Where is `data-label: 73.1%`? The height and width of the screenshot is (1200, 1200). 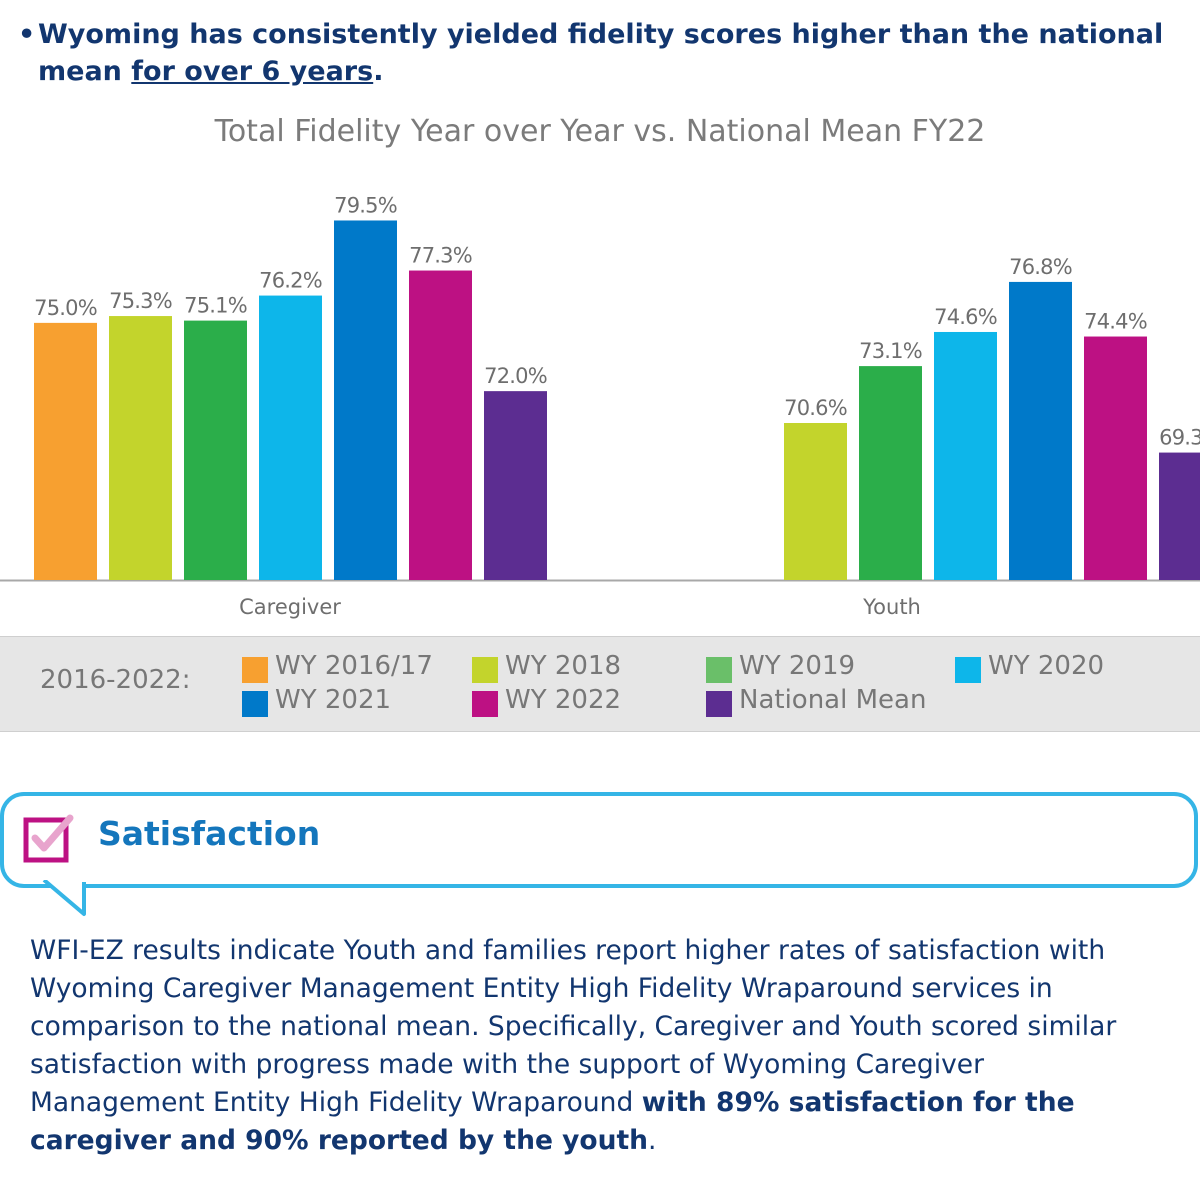 data-label: 73.1% is located at coordinates (890, 351).